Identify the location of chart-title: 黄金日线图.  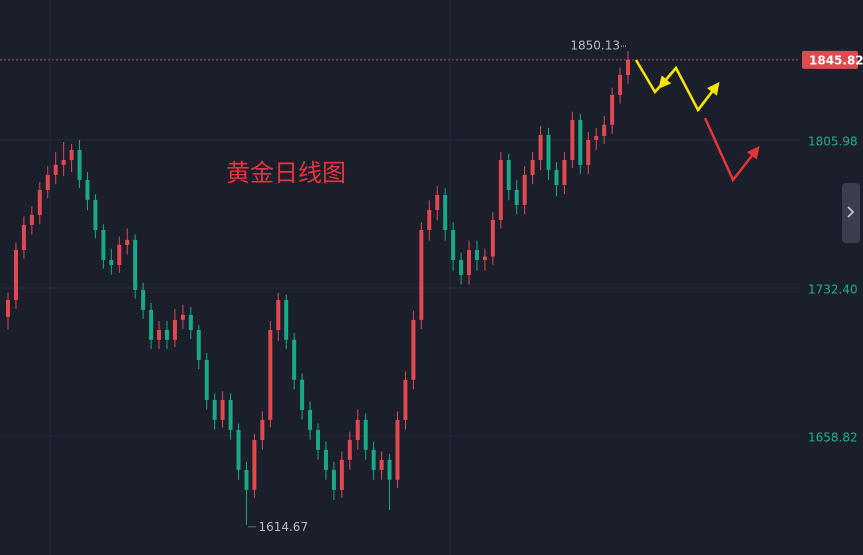
(286, 173).